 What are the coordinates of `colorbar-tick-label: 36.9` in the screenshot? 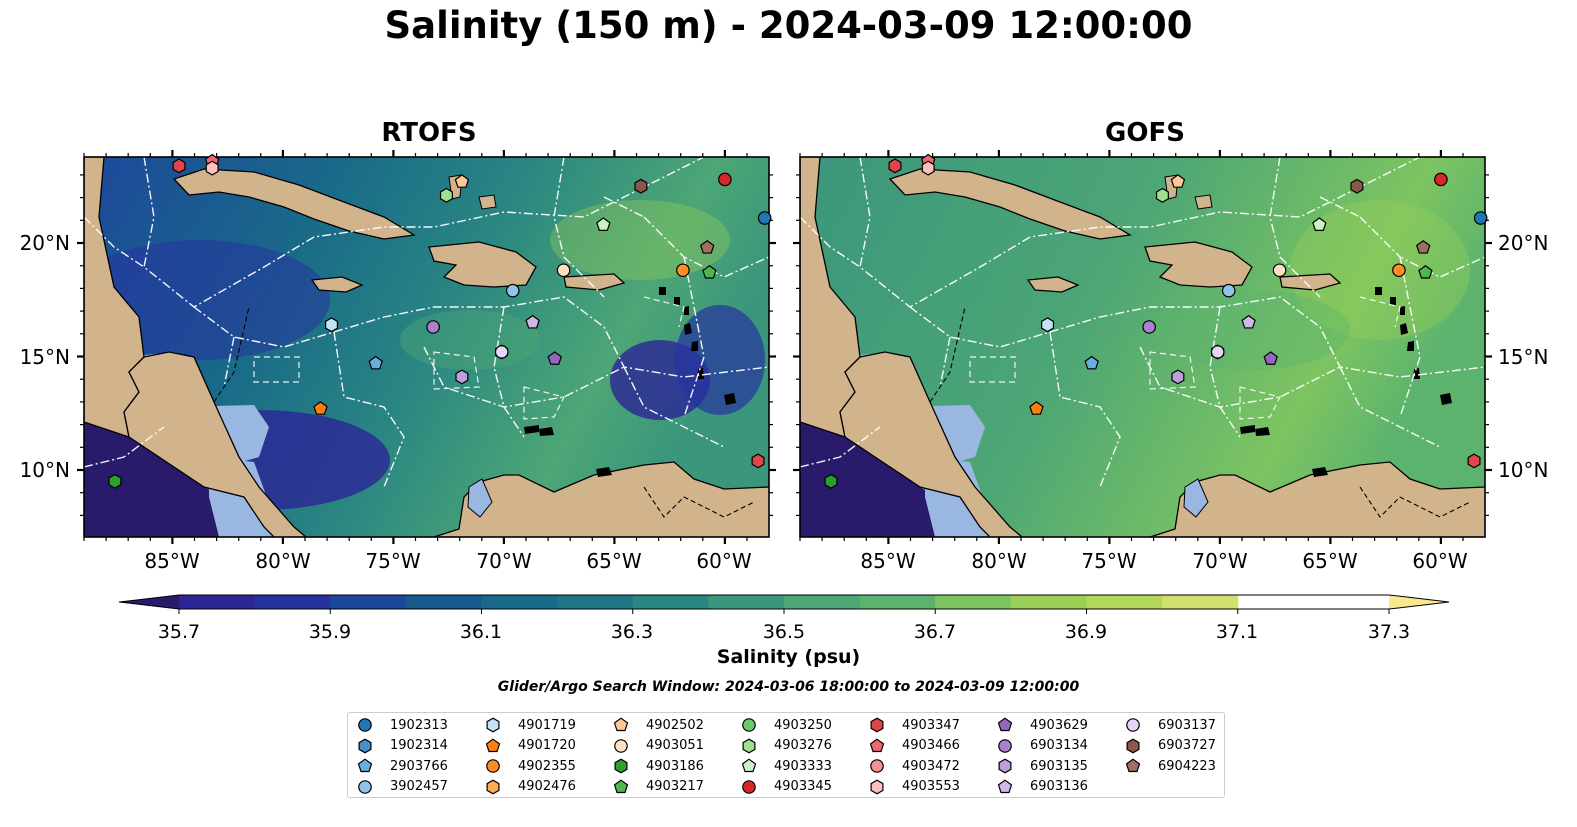 It's located at (1086, 632).